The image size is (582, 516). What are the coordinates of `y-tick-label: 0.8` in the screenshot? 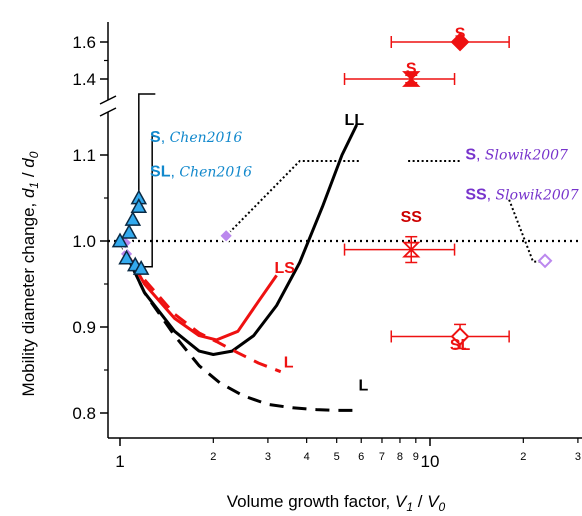 It's located at (84, 413).